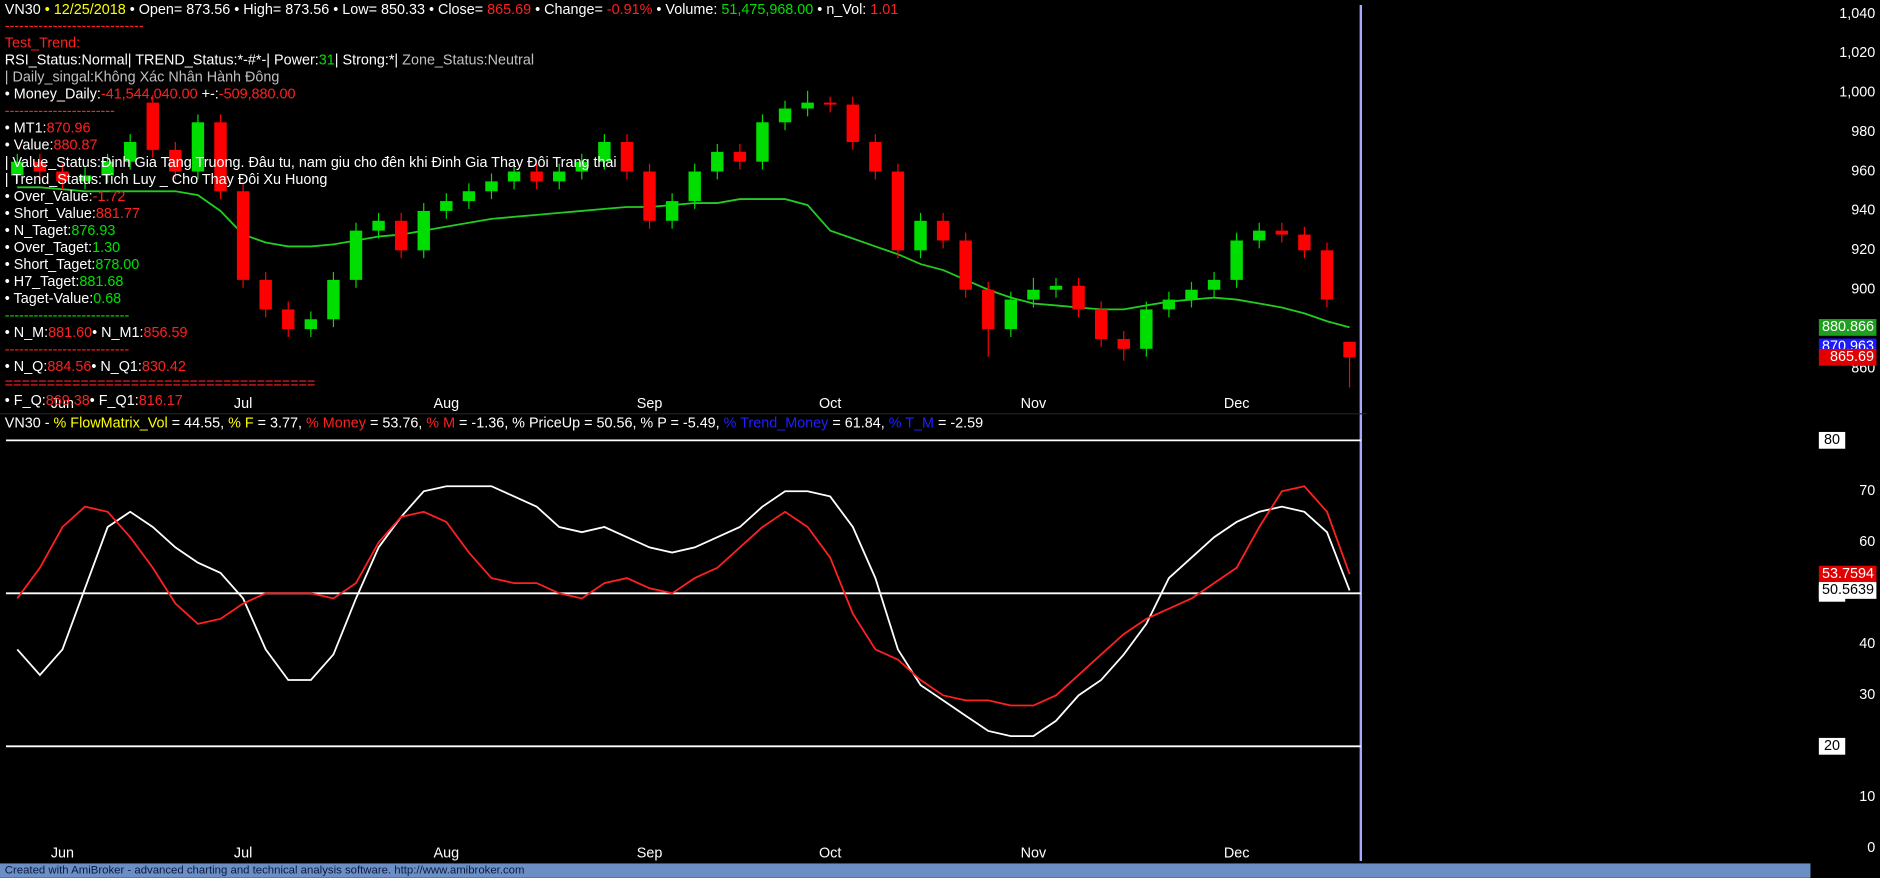 This screenshot has width=1880, height=878. I want to click on y-tick-label: 10, so click(1867, 797).